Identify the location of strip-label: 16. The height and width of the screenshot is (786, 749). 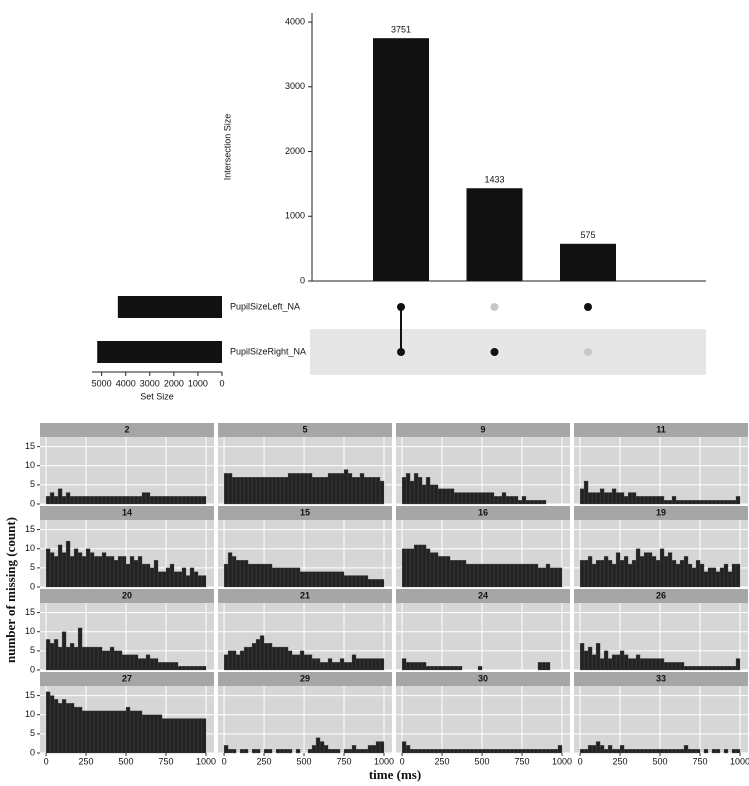
(483, 512).